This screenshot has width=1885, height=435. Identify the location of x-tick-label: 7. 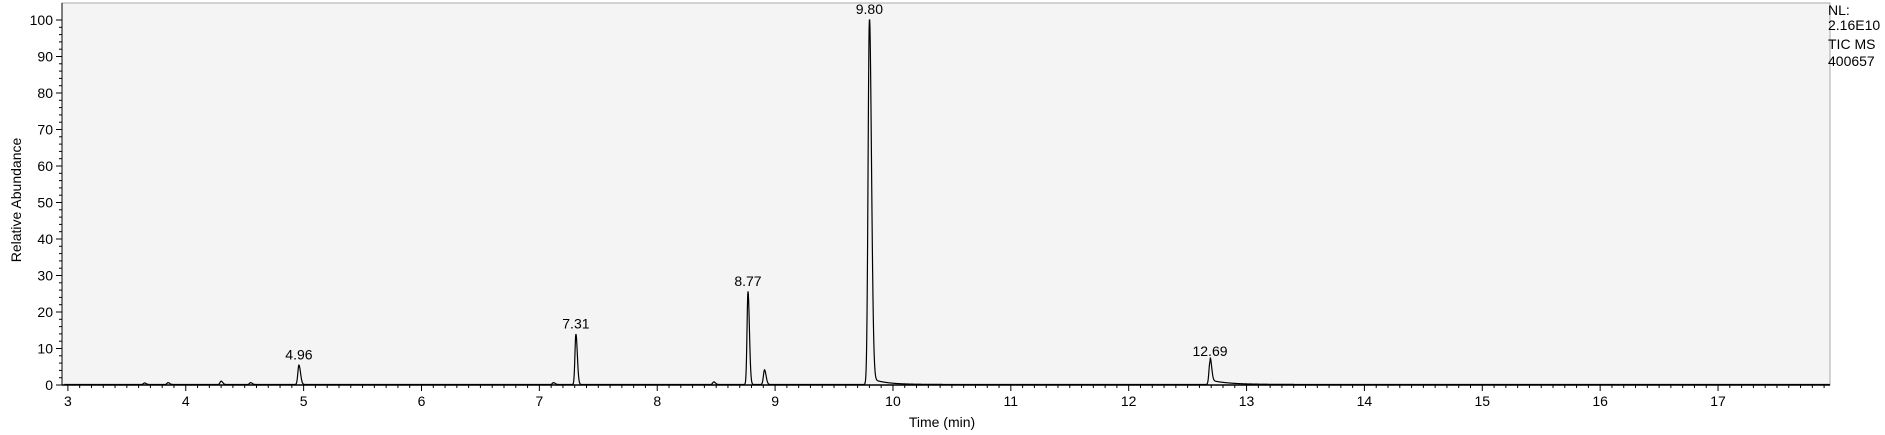
(539, 401).